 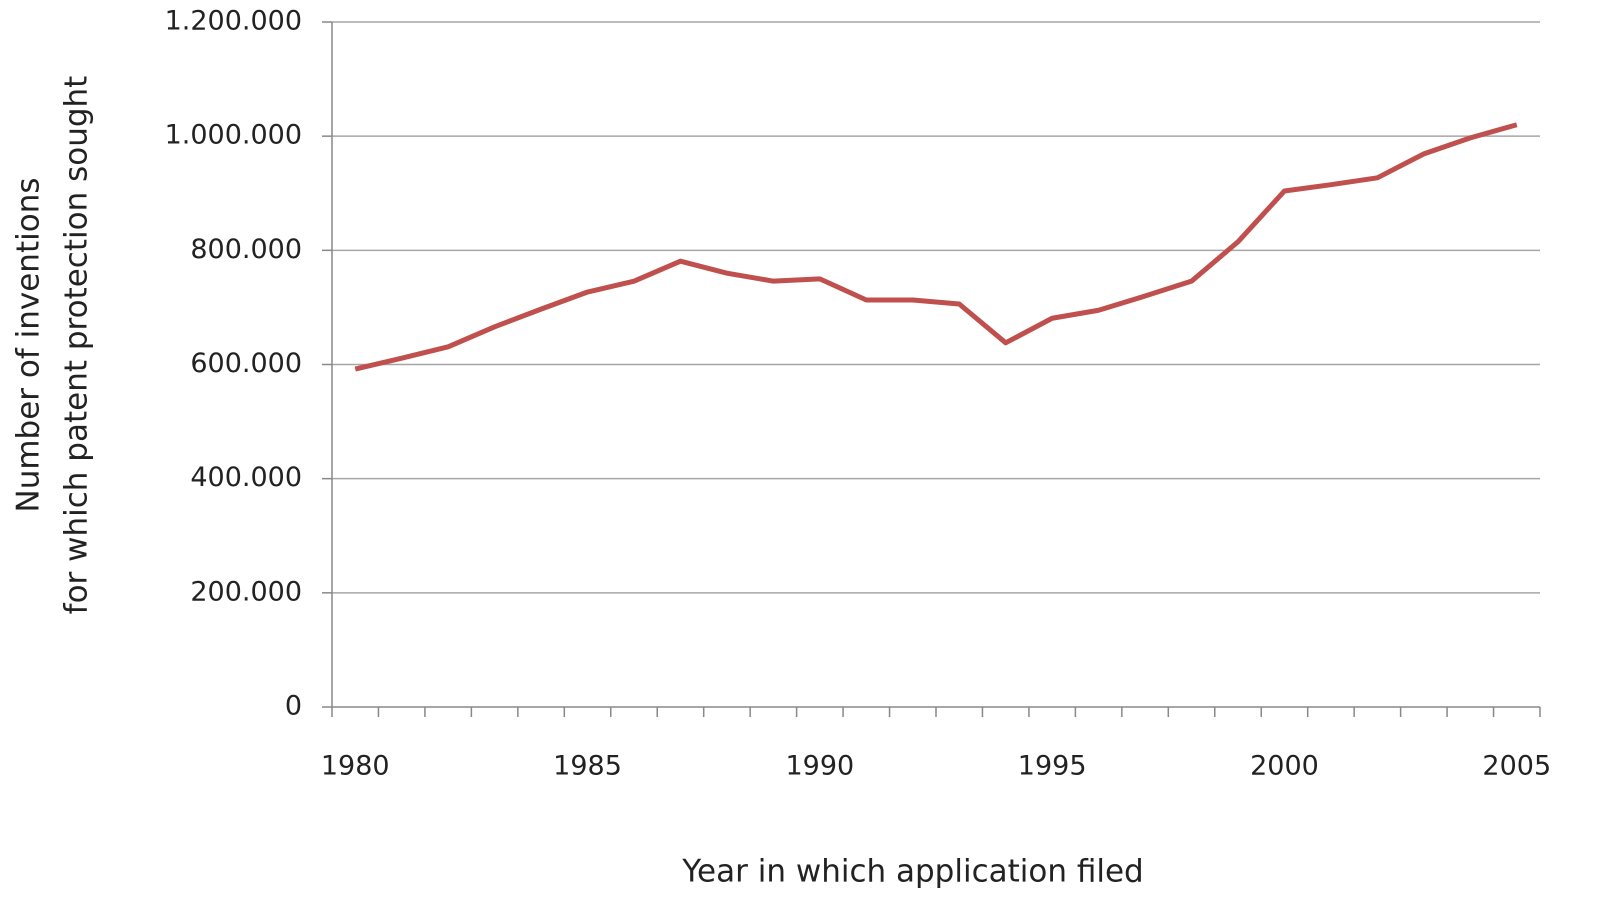 I want to click on x-axis-label: Year in which application filed, so click(x=912, y=872).